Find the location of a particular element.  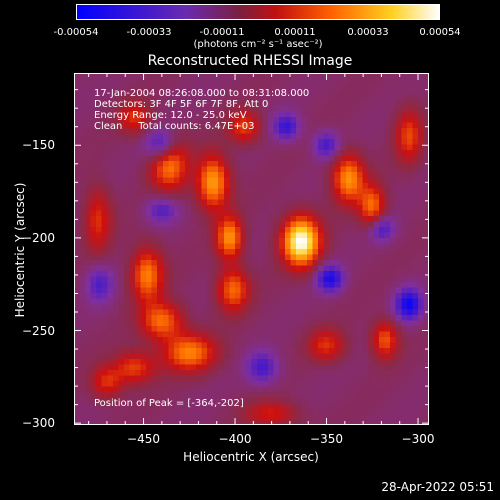

x-tick-label: −400 is located at coordinates (235, 439).